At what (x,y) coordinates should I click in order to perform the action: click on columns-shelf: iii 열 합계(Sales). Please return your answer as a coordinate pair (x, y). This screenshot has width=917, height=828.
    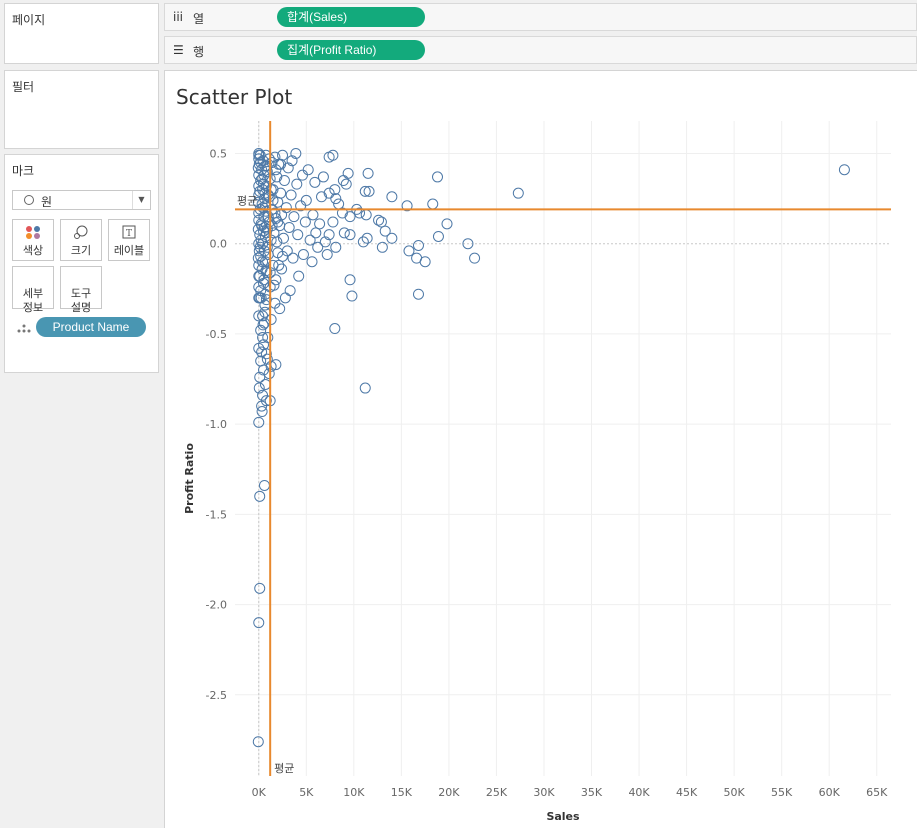
    Looking at the image, I should click on (540, 17).